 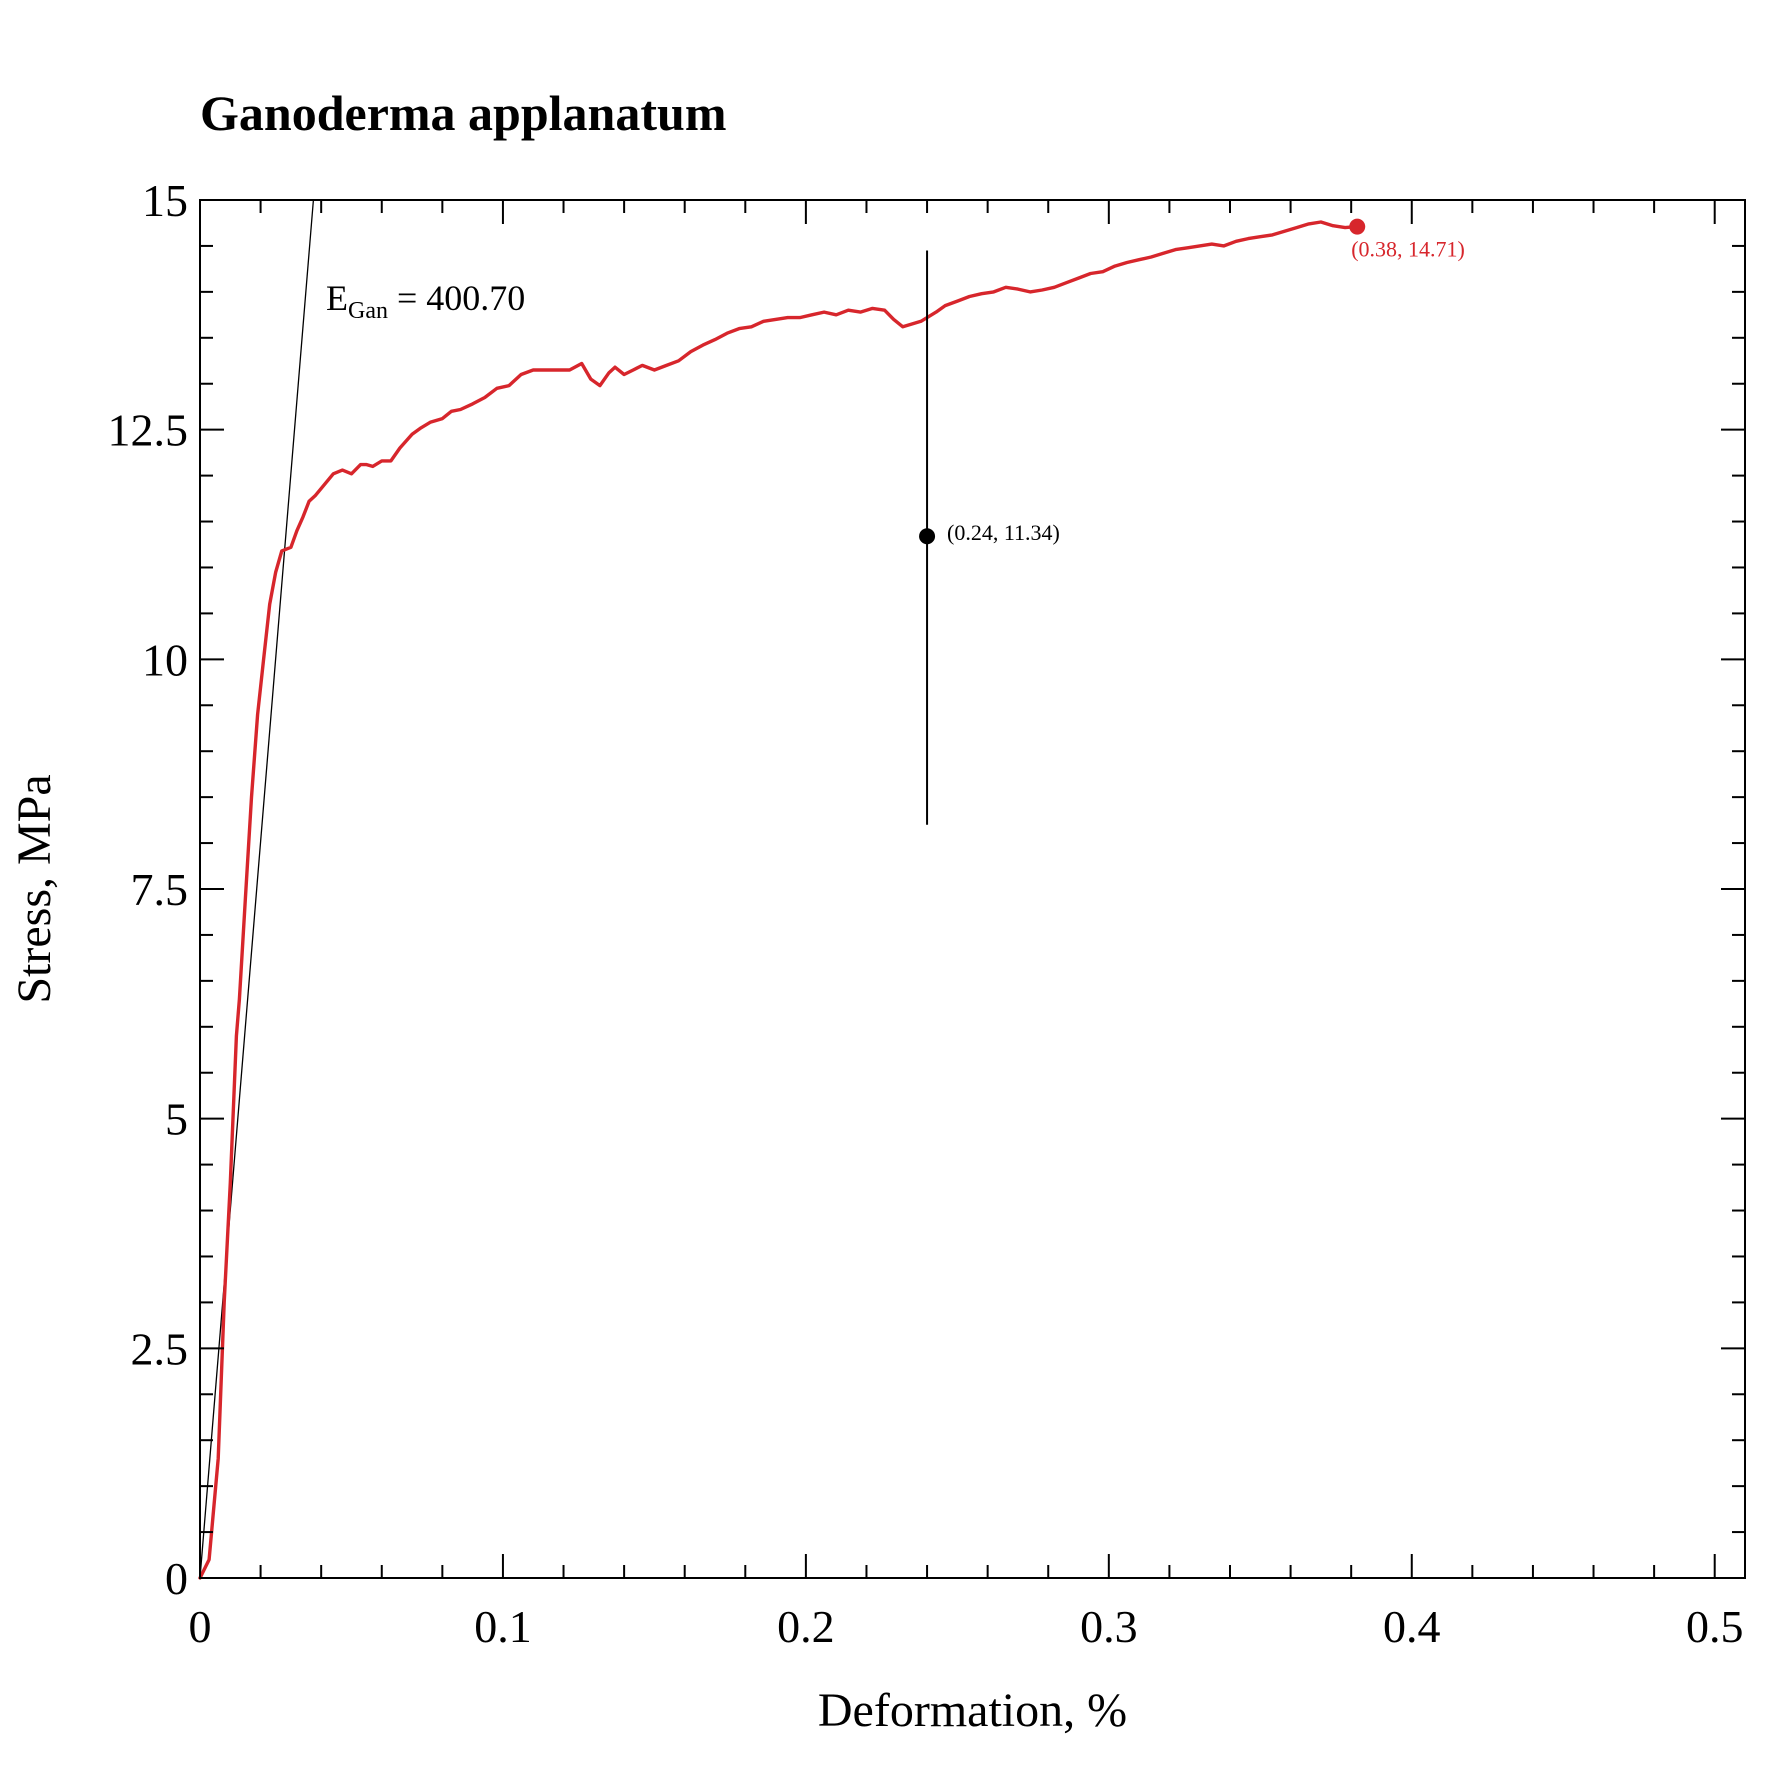 What do you see at coordinates (165, 200) in the screenshot?
I see `y-tick-label: 15` at bounding box center [165, 200].